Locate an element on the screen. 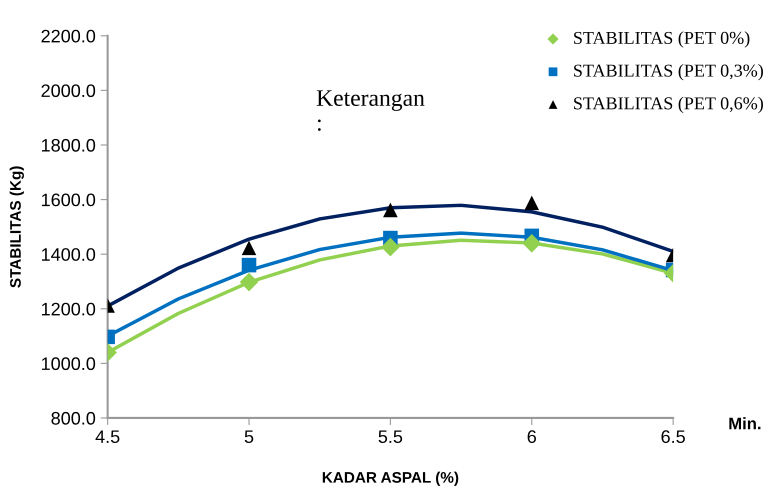 The width and height of the screenshot is (780, 497). y-tick-label: 1000.0 is located at coordinates (69, 363).